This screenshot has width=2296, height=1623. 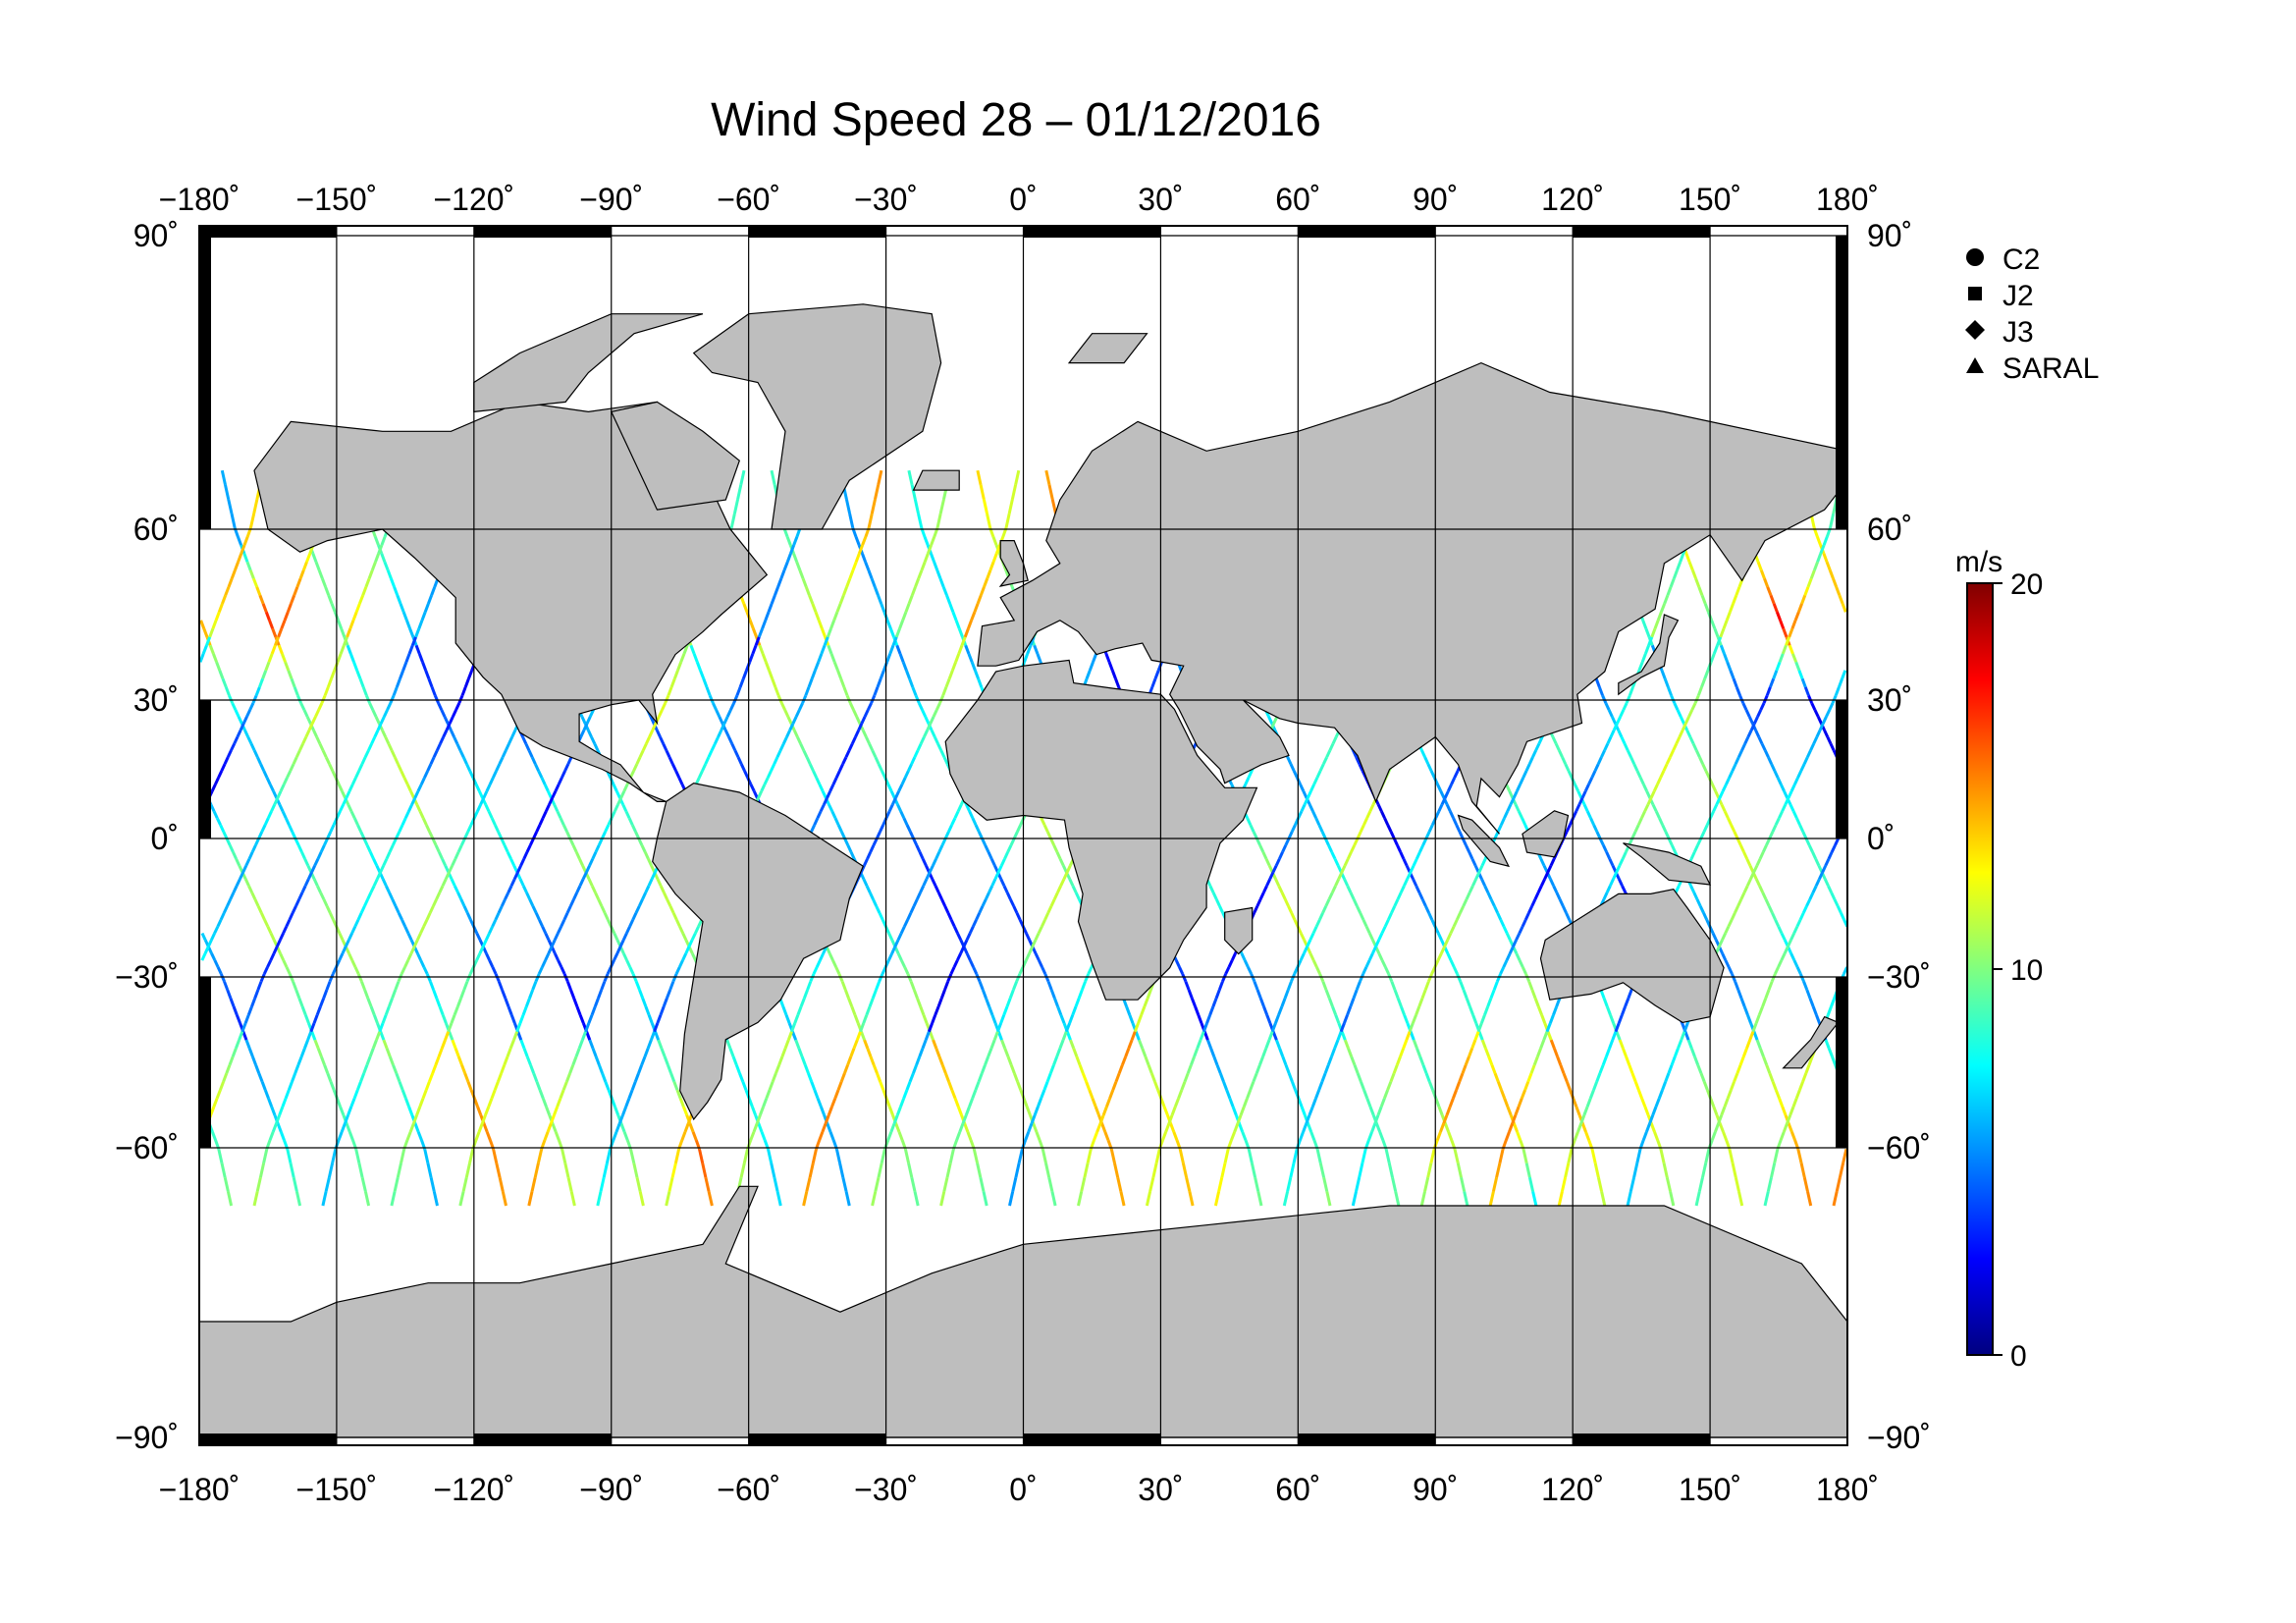 I want to click on lat-tick-label-right: −90˚, so click(x=1899, y=1438).